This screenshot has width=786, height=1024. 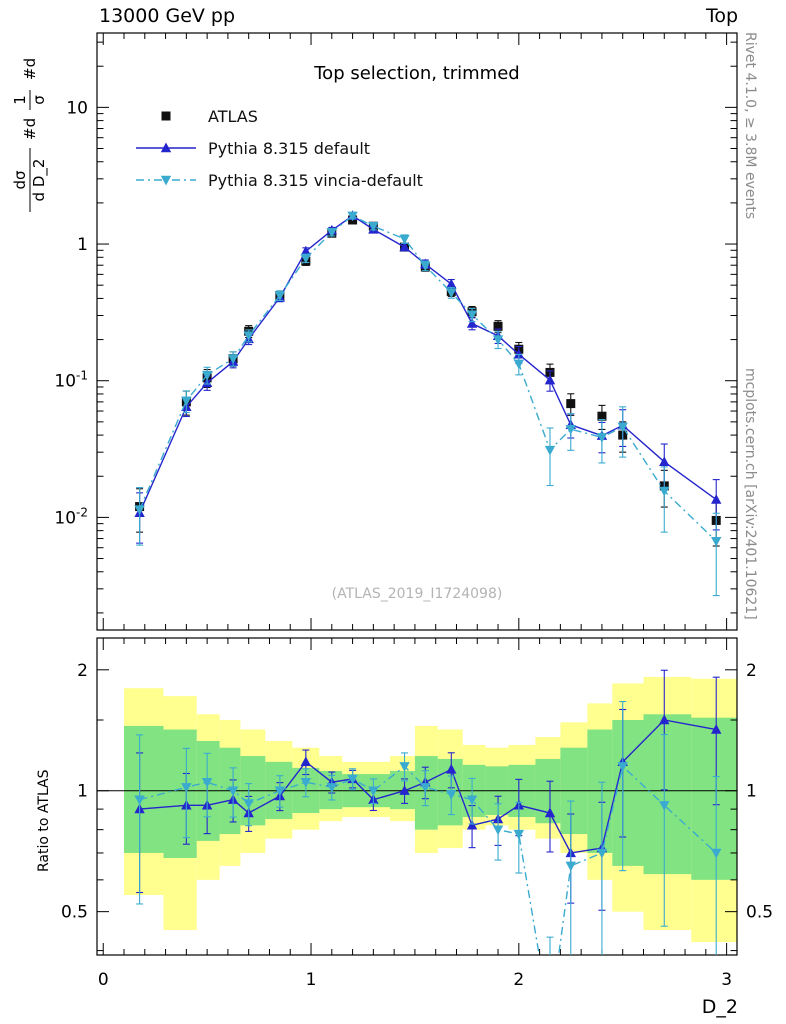 I want to click on analysis-group-label: Top, so click(x=721, y=16).